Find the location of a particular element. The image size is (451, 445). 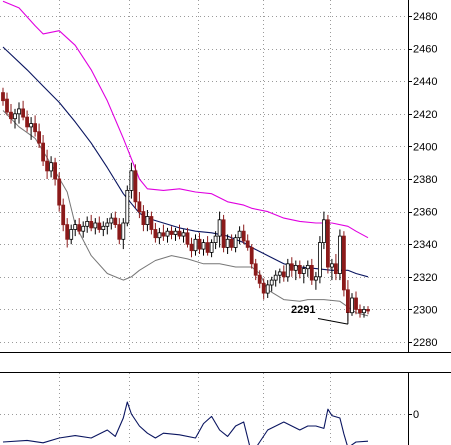

price-tick-label: 2420 is located at coordinates (425, 115).